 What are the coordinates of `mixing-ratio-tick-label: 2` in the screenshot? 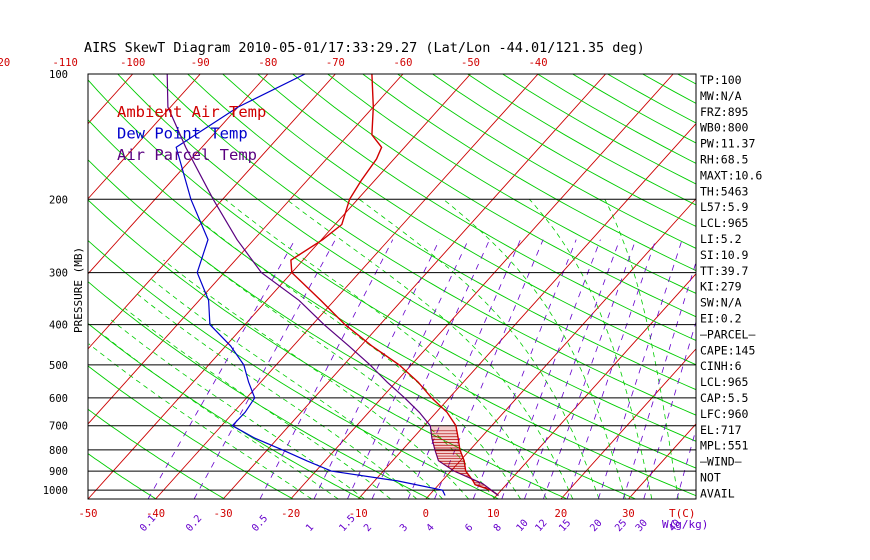 It's located at (368, 528).